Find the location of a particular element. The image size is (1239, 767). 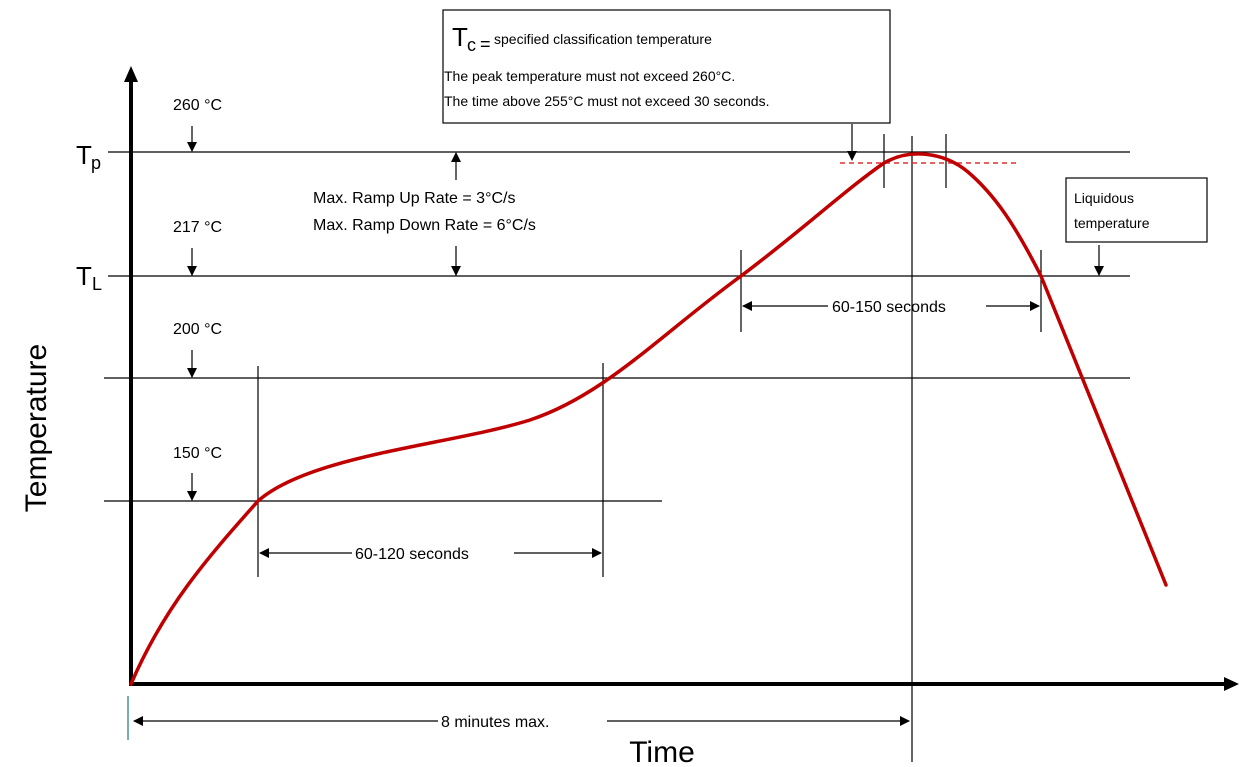

t260-label: 260 °C is located at coordinates (197, 105).